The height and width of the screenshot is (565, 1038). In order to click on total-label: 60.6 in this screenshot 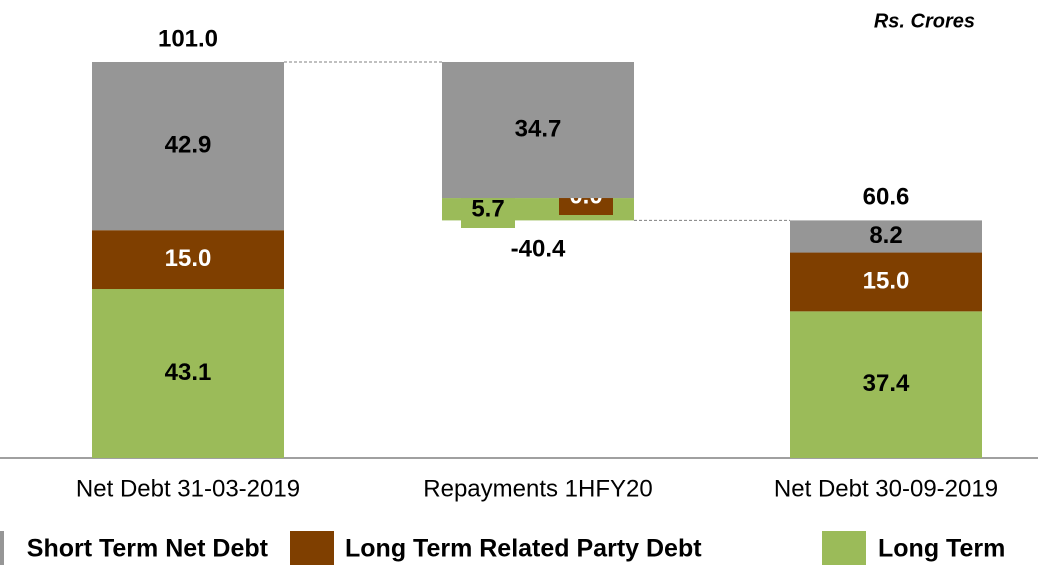, I will do `click(886, 197)`.